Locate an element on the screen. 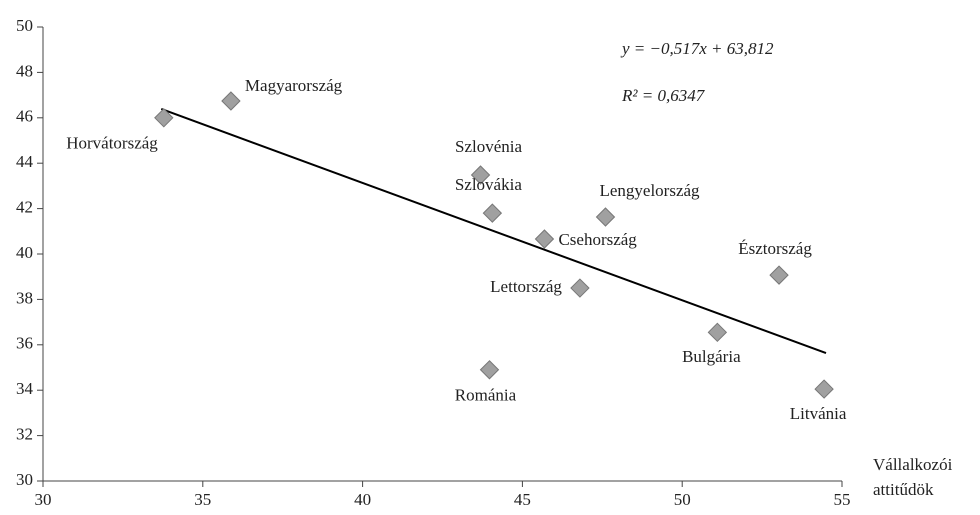 The image size is (980, 515). point-label: Litvánia is located at coordinates (818, 413).